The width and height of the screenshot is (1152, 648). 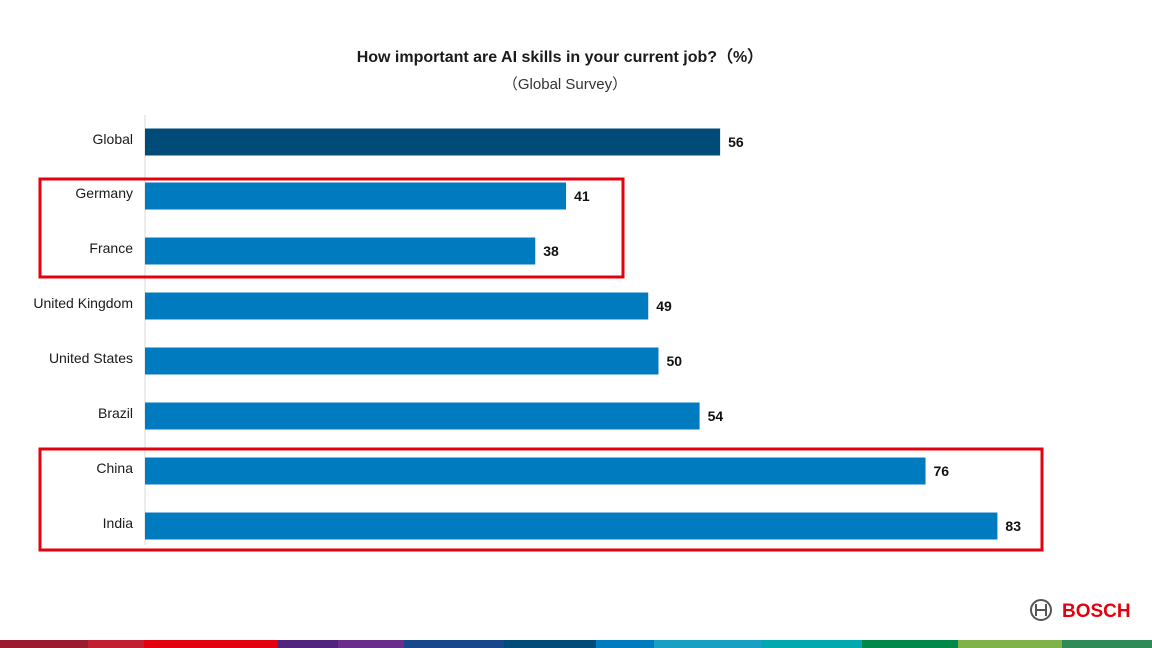 I want to click on bar-united-kingdom, so click(x=397, y=306).